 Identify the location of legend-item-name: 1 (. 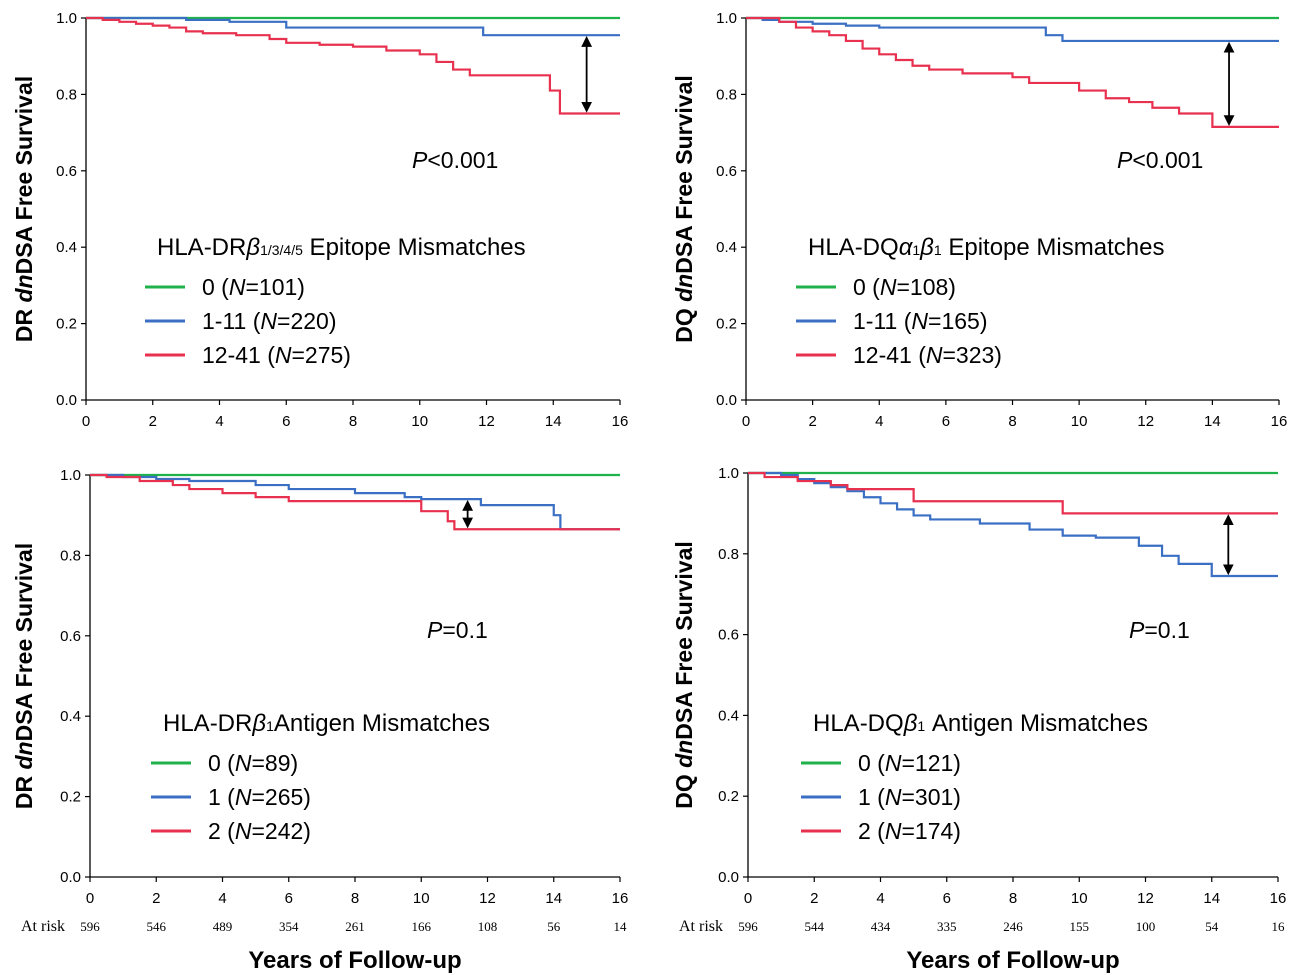
(871, 797).